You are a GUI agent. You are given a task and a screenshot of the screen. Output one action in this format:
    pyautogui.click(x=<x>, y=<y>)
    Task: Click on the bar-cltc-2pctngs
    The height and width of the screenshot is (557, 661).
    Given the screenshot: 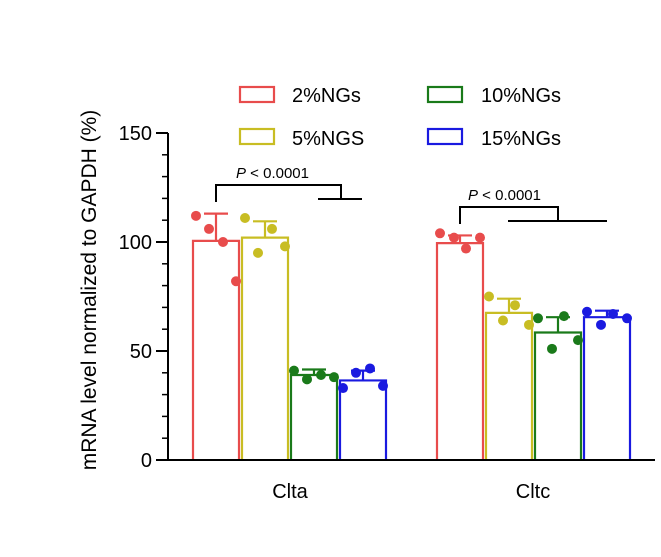 What is the action you would take?
    pyautogui.click(x=460, y=350)
    